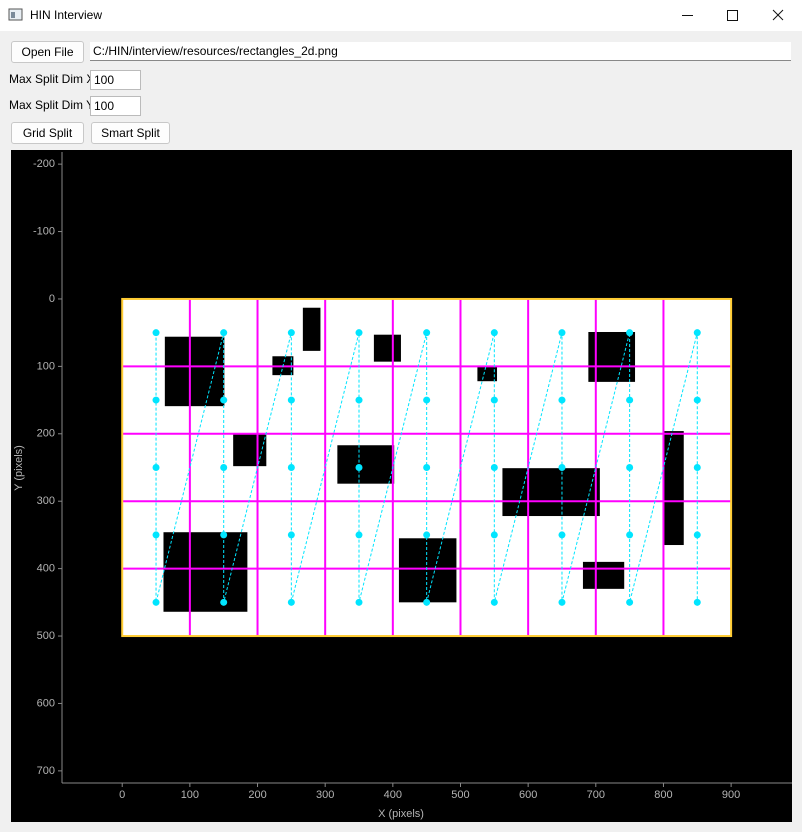 This screenshot has width=802, height=832. I want to click on window-title: HIN Interview, so click(66, 15).